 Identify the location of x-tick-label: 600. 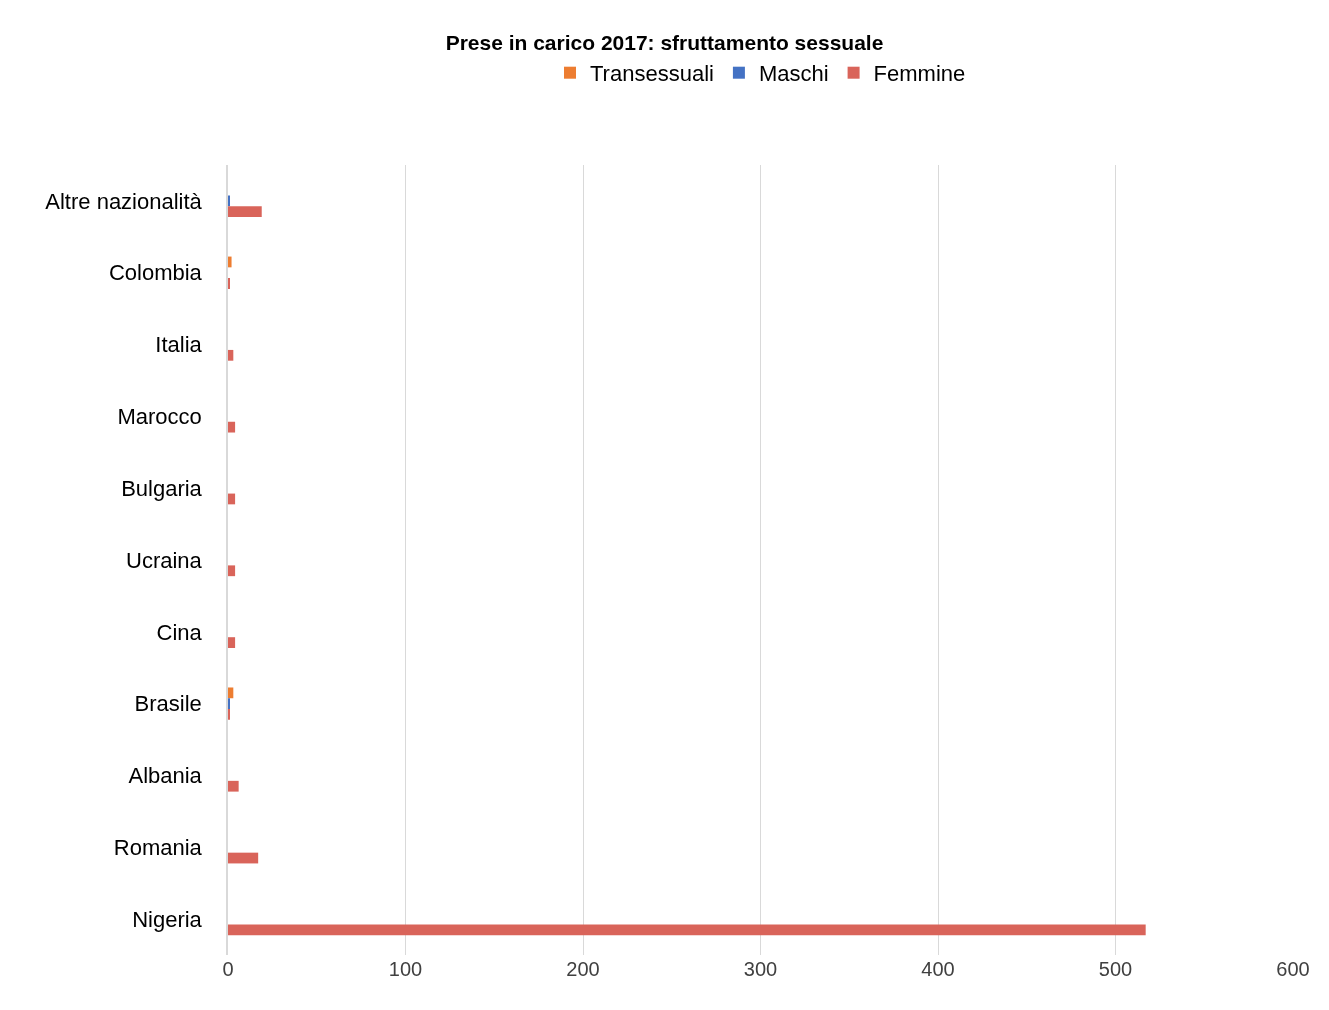
(1293, 969).